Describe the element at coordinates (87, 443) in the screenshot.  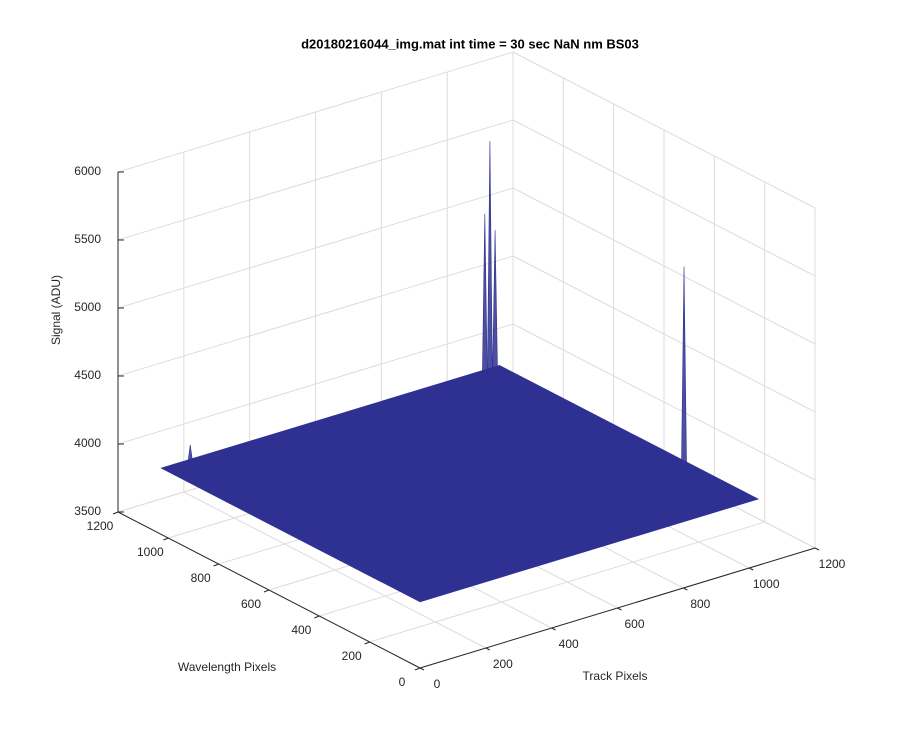
I see `z-tick-label: 4000` at that location.